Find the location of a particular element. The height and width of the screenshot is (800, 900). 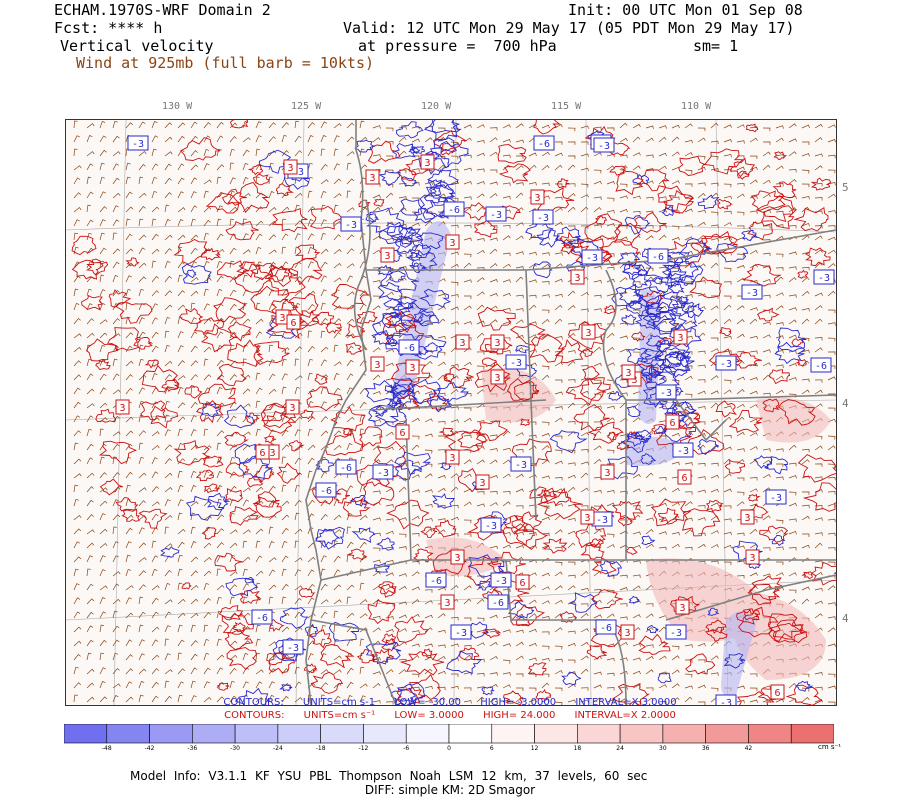

colorbar-swatch is located at coordinates (812, 734).